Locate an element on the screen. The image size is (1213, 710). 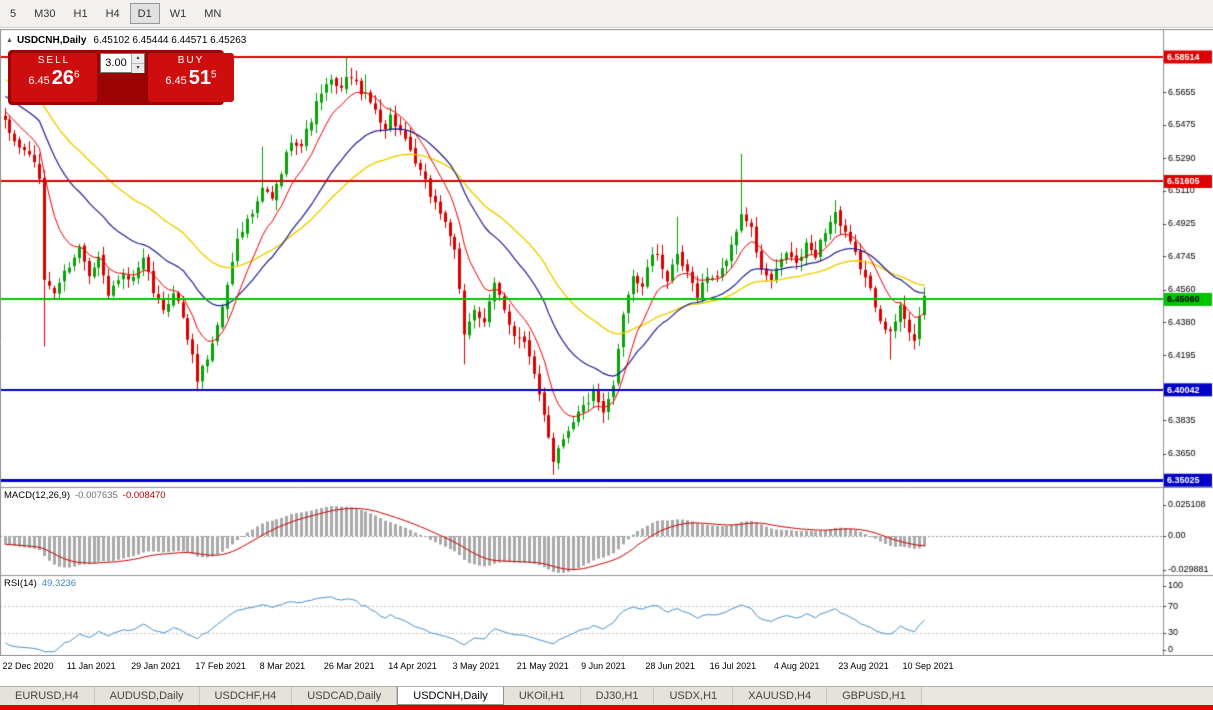
date-label: 3 May 2021 is located at coordinates (476, 666).